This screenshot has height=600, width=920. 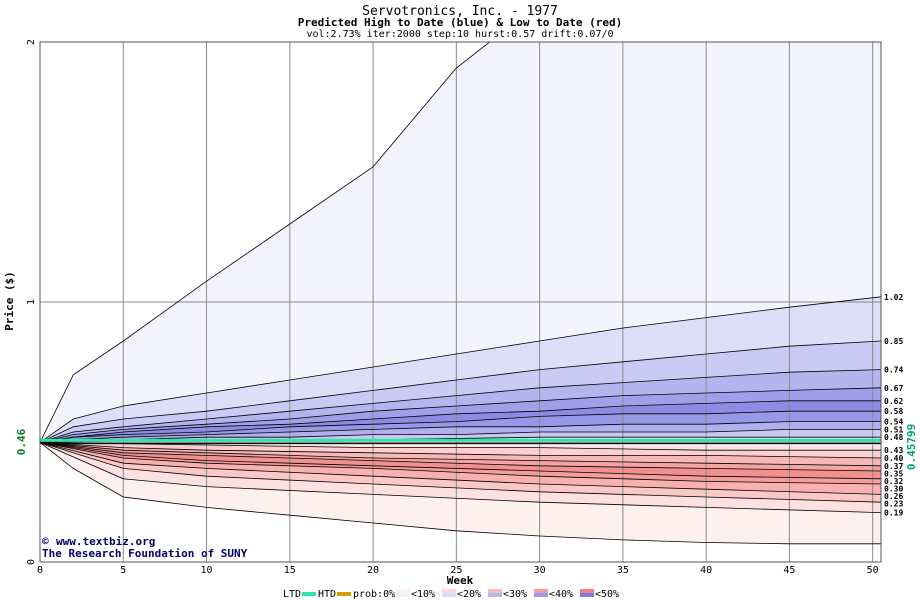 What do you see at coordinates (893, 450) in the screenshot?
I see `right-label-9: 0.43` at bounding box center [893, 450].